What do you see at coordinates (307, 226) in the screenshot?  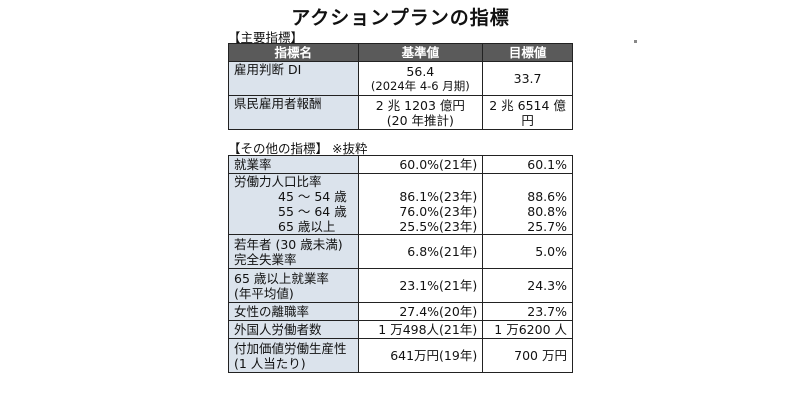 I see `sub-indicator: 65 歳以上` at bounding box center [307, 226].